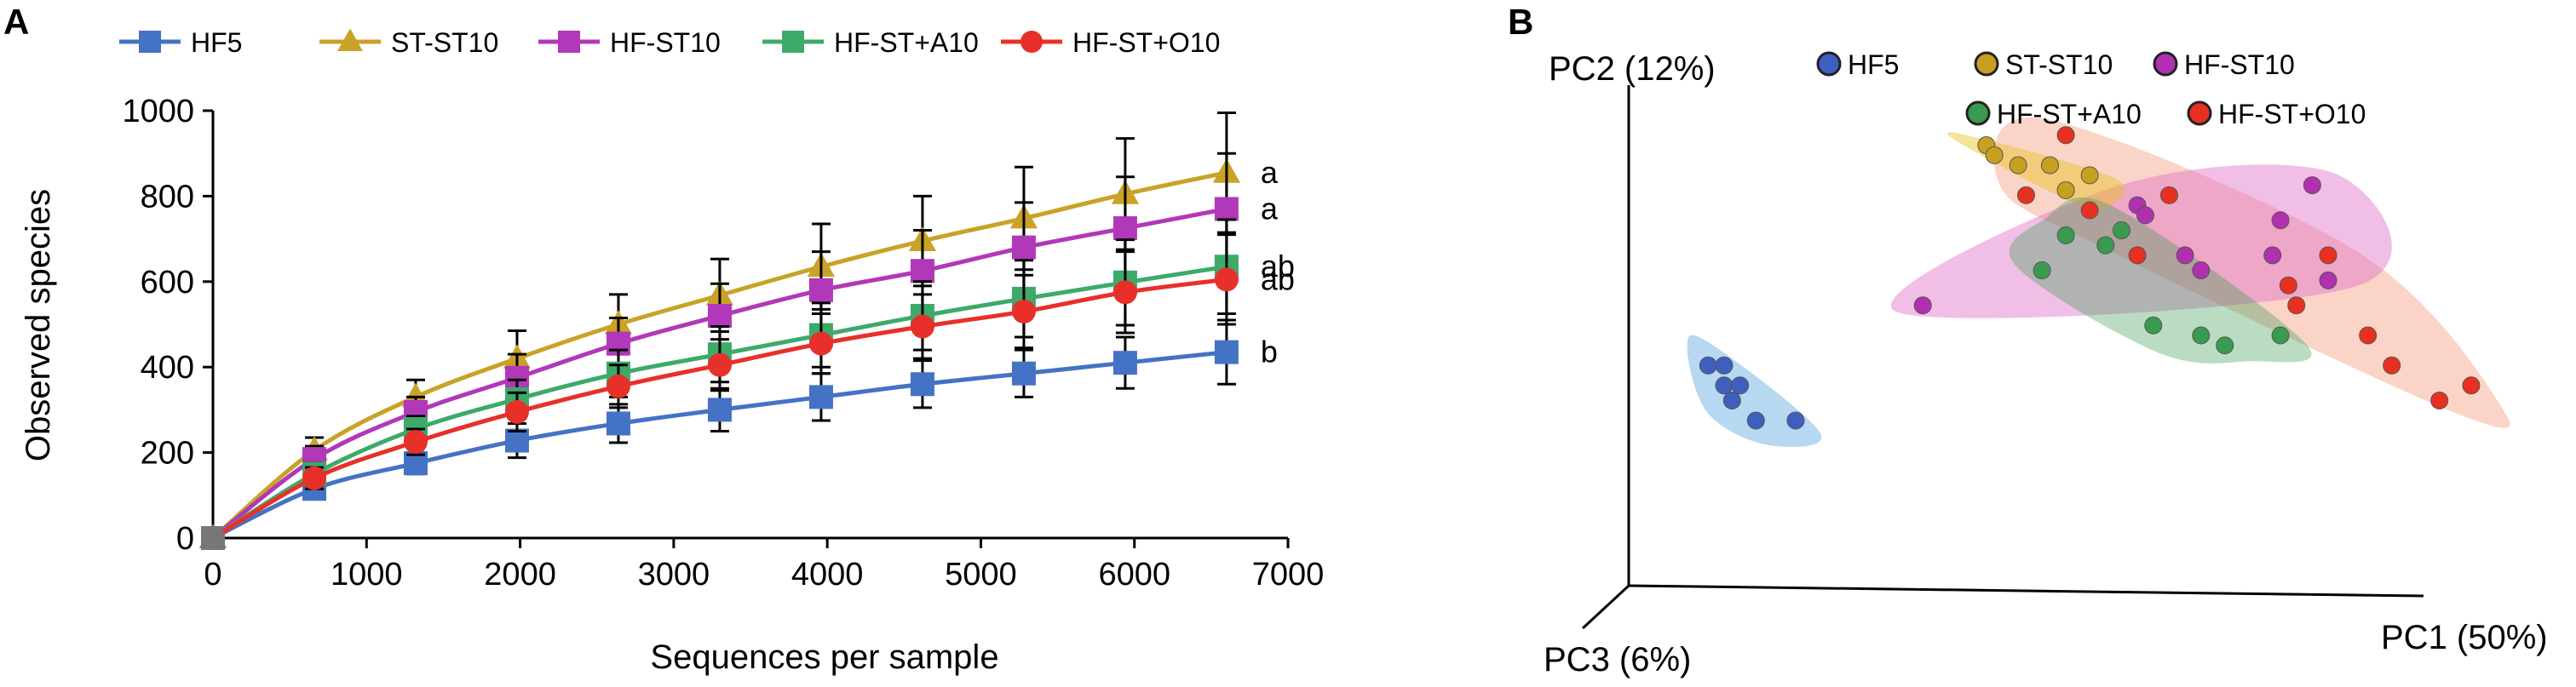 The width and height of the screenshot is (2576, 687). Describe the element at coordinates (2059, 64) in the screenshot. I see `legend-label: ST-ST10` at that location.